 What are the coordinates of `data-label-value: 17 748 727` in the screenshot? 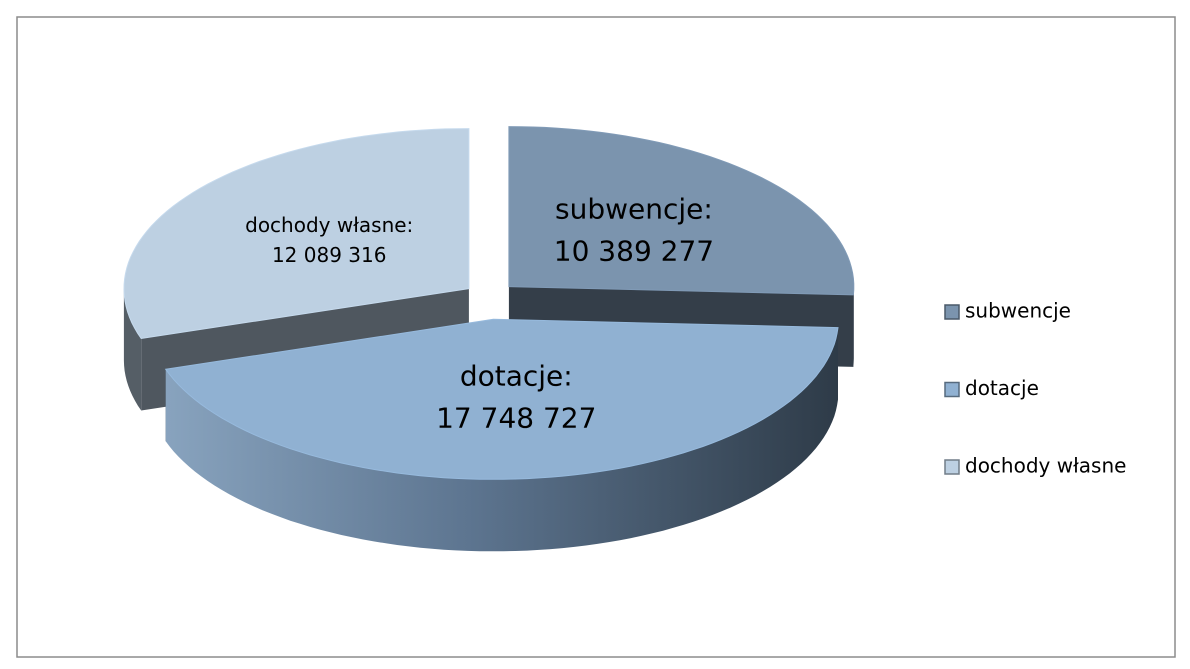 It's located at (516, 418).